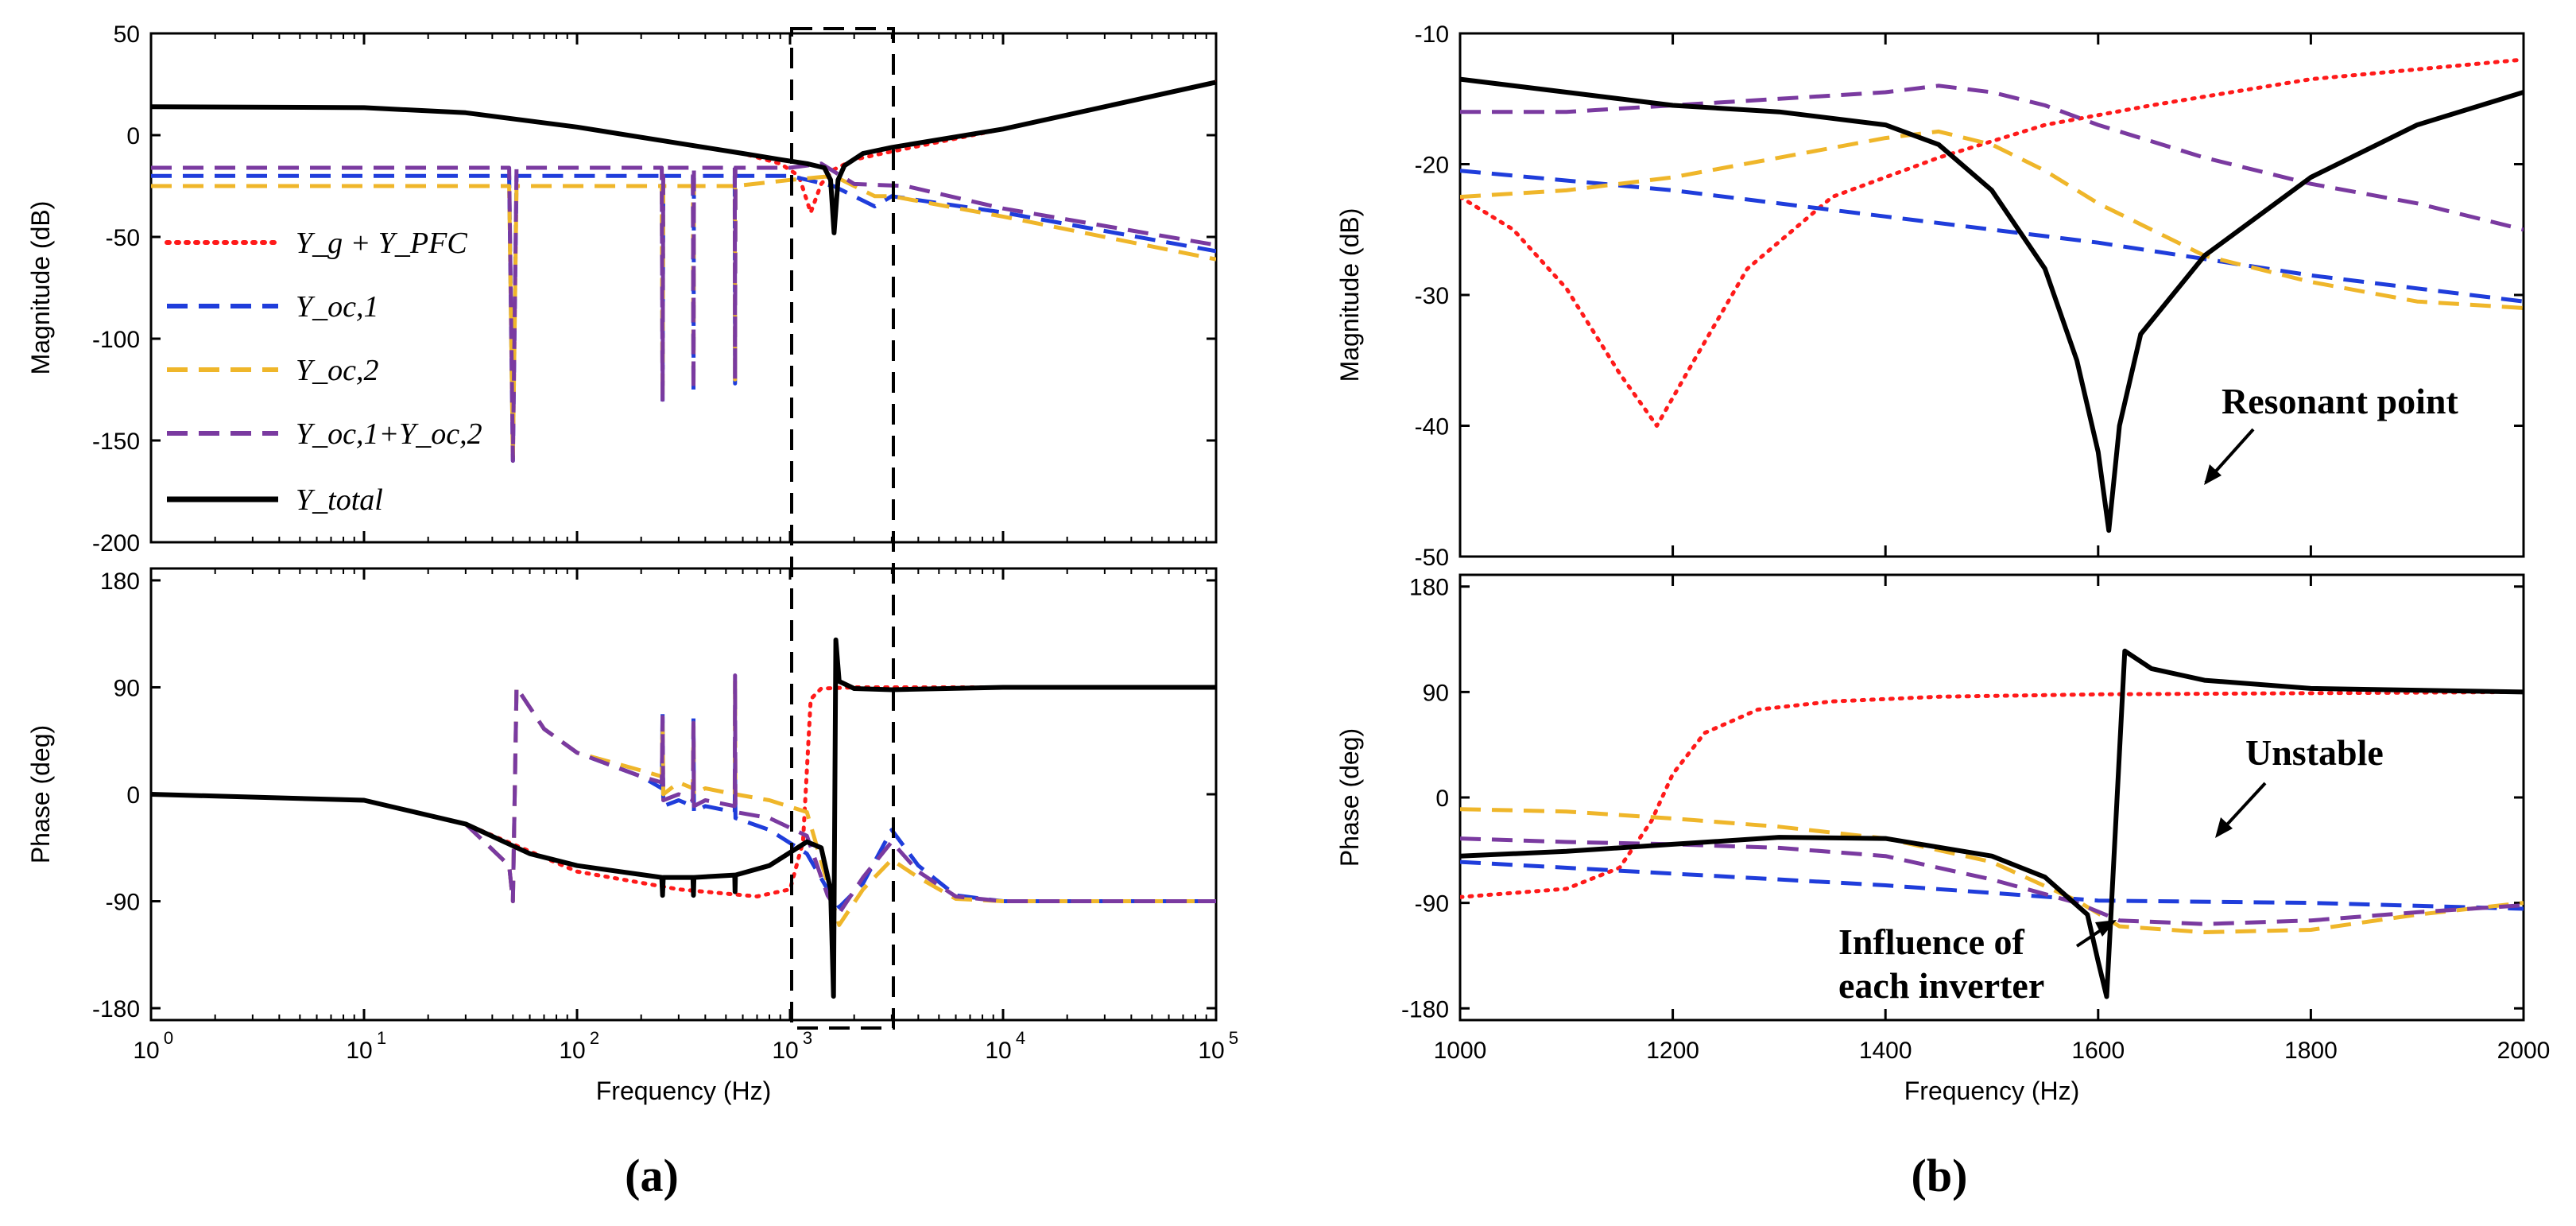 The image size is (2576, 1226). I want to click on annotation-influence-1: Influence of, so click(1931, 941).